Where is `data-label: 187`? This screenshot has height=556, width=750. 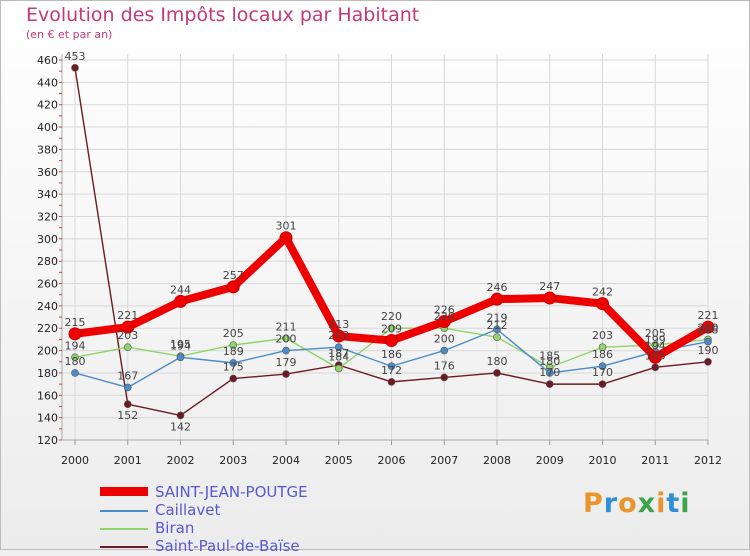 data-label: 187 is located at coordinates (338, 353).